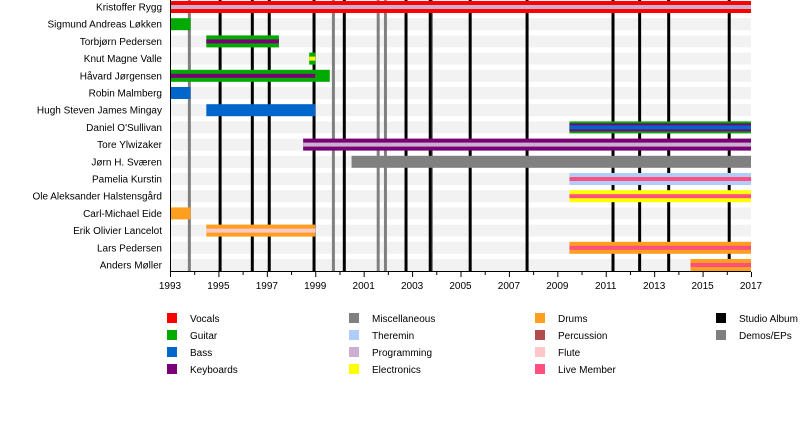  I want to click on legend-swatch-guitar, so click(172, 335).